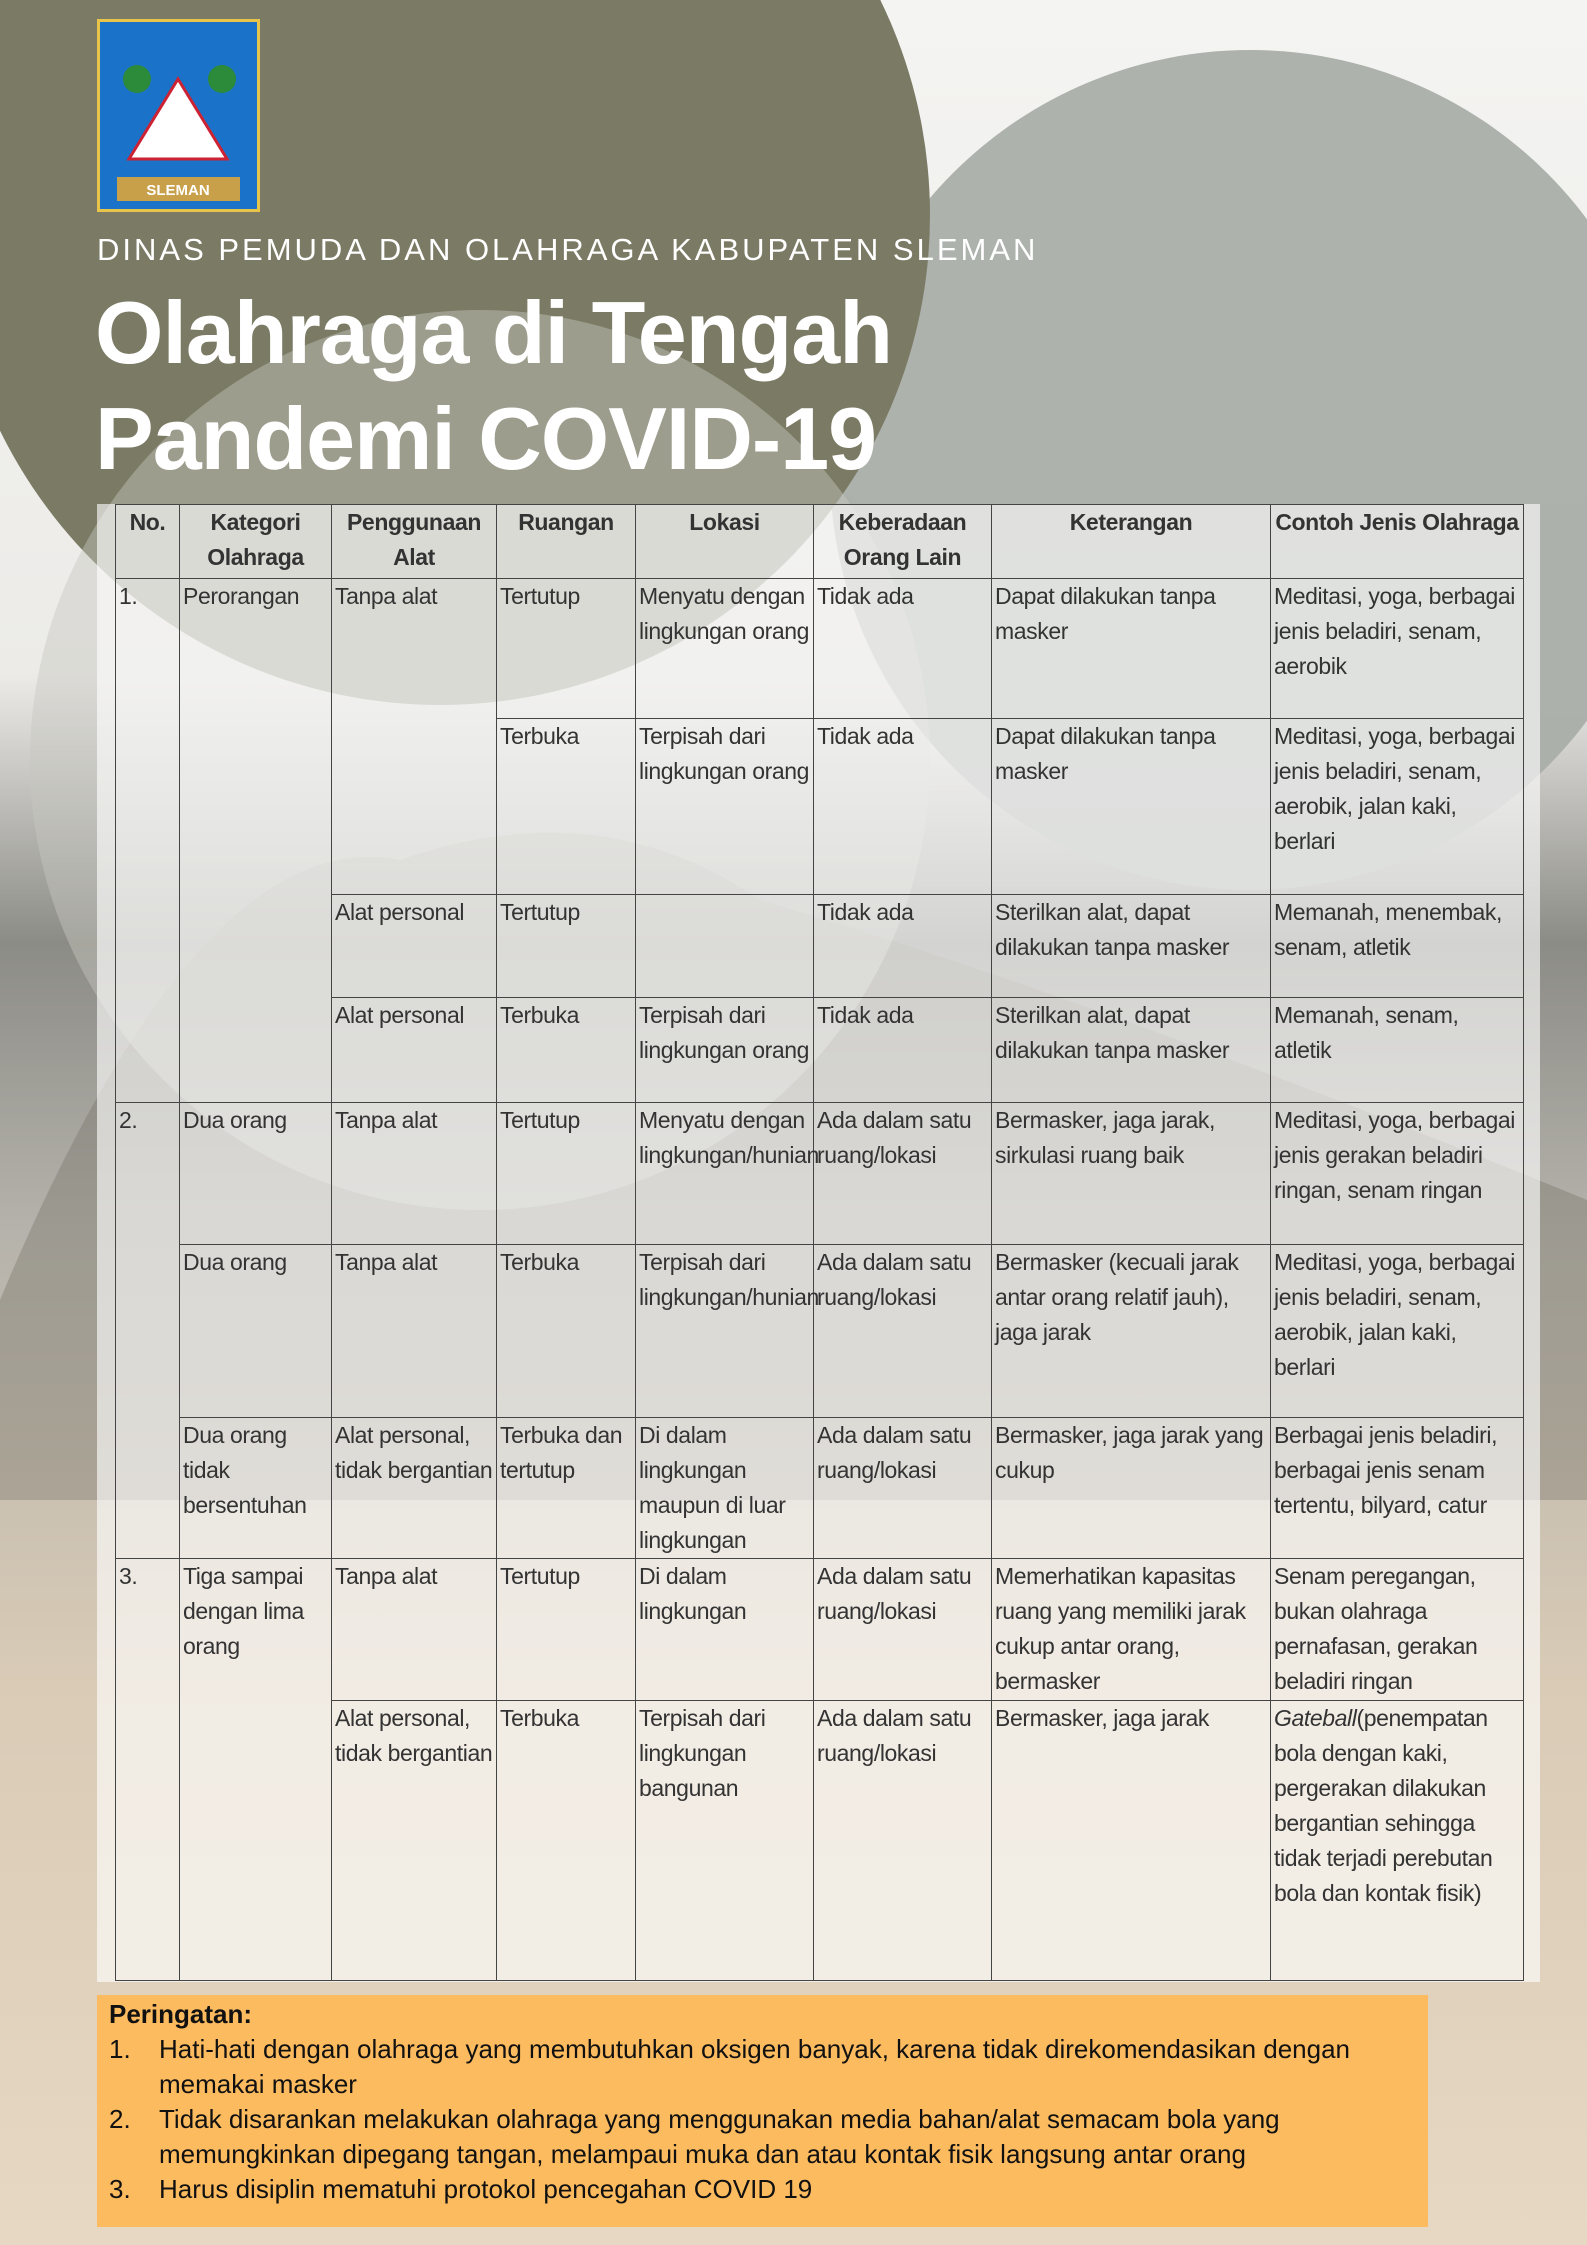  Describe the element at coordinates (724, 1840) in the screenshot. I see `table-cell: Terpisah dari lingkungan bangunan` at that location.